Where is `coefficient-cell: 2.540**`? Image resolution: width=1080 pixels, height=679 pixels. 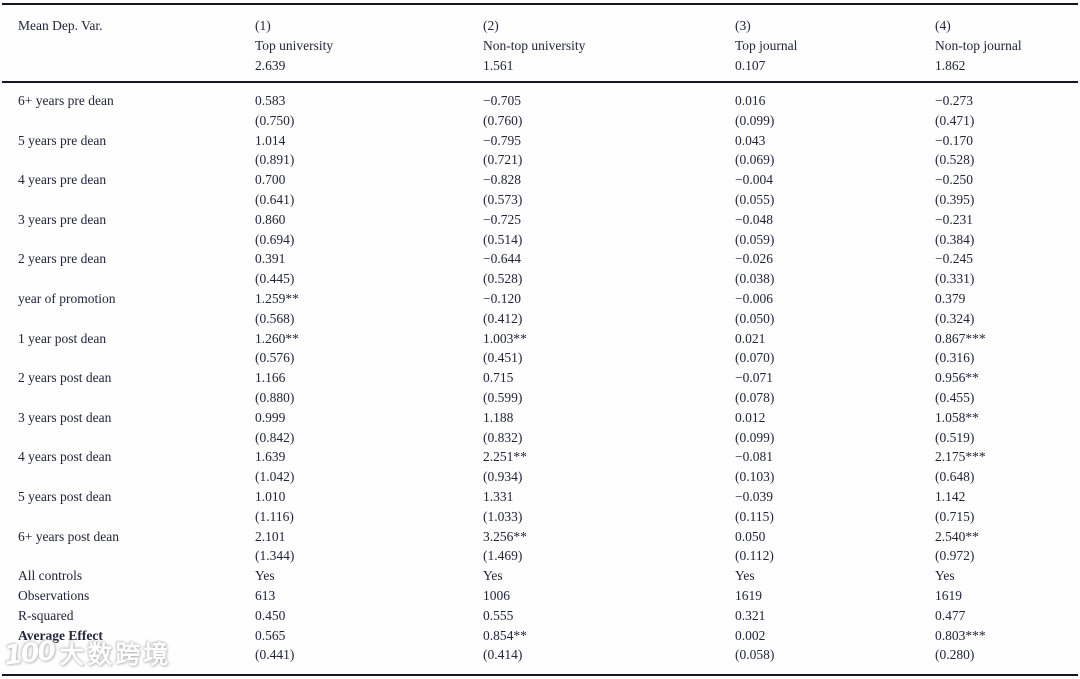 coefficient-cell: 2.540** is located at coordinates (957, 536).